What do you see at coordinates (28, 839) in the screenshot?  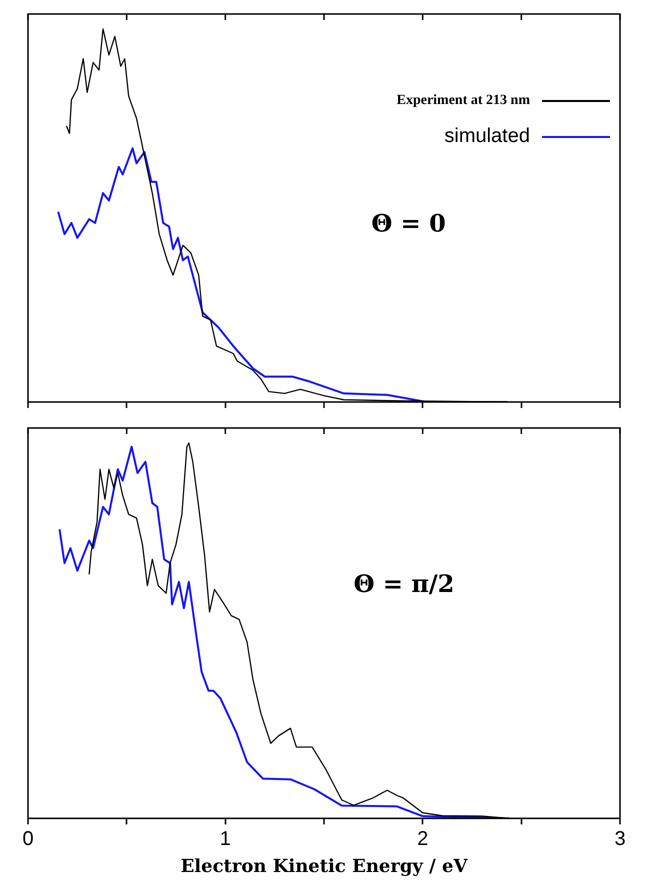 I see `x-tick-label: 0` at bounding box center [28, 839].